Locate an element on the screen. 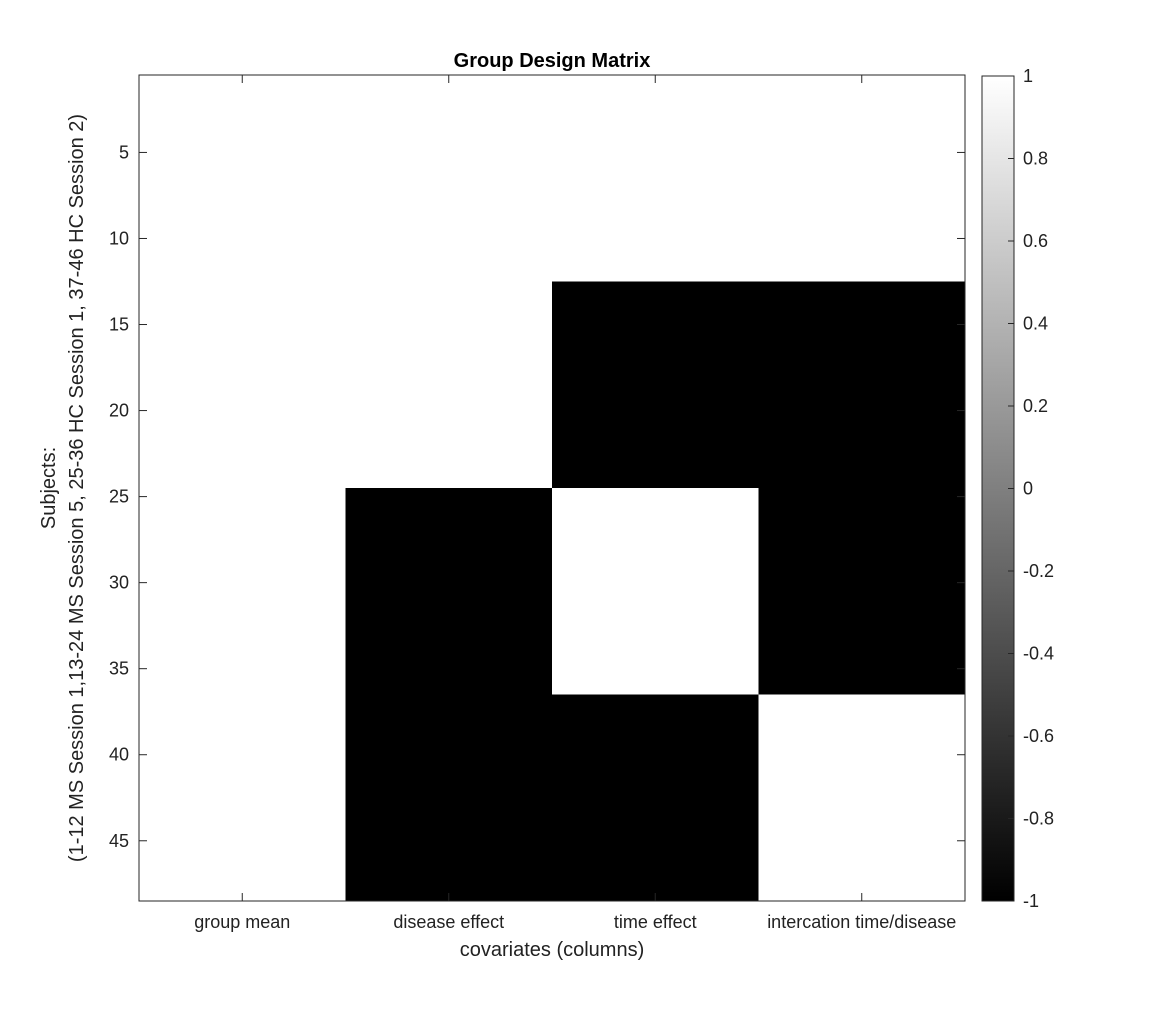  y-tick-label: 45 is located at coordinates (119, 841).